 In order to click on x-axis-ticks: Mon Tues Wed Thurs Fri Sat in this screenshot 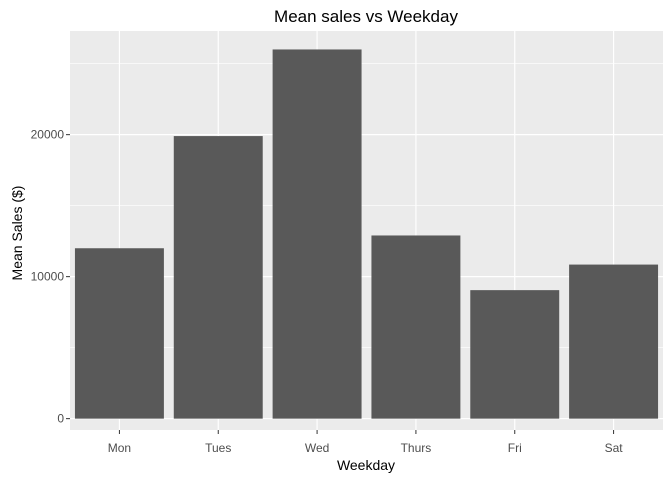, I will do `click(366, 442)`.